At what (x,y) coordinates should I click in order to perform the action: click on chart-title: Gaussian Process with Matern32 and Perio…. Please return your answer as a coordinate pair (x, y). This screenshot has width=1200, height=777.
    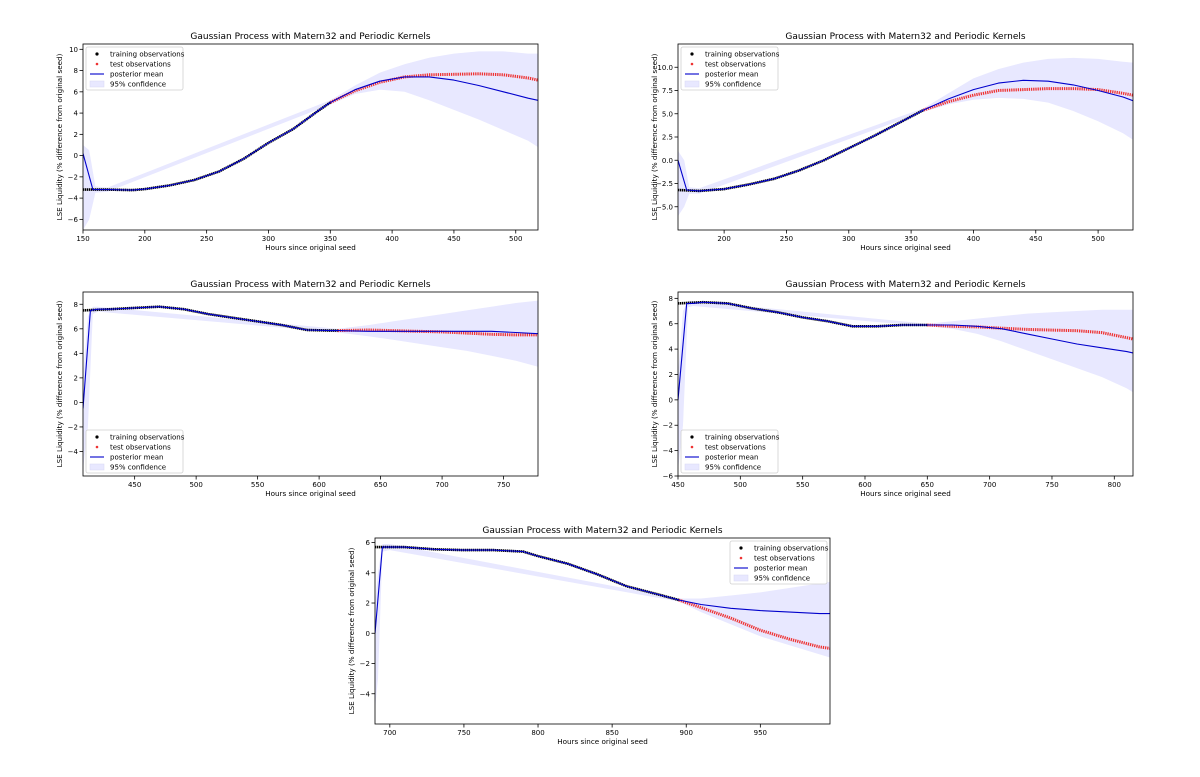
    Looking at the image, I should click on (905, 37).